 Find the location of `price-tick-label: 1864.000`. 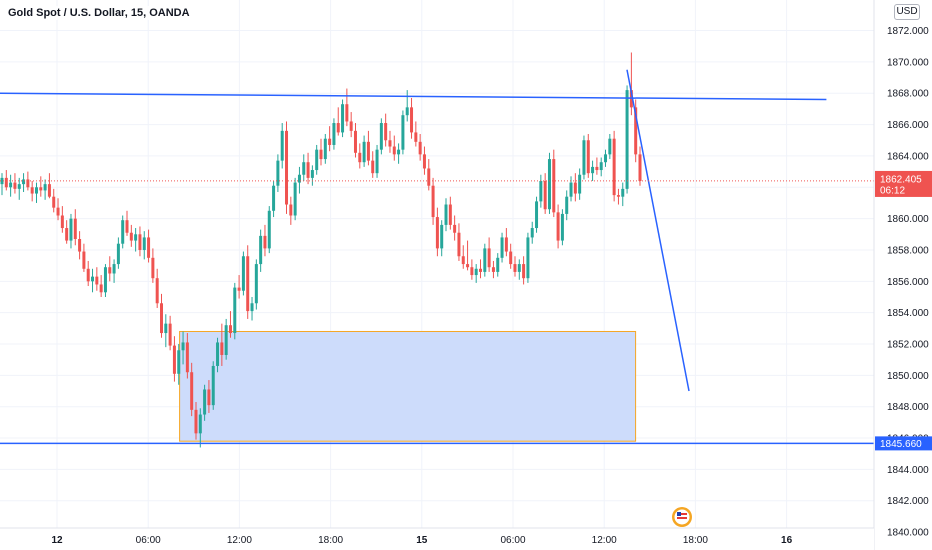

price-tick-label: 1864.000 is located at coordinates (908, 156).